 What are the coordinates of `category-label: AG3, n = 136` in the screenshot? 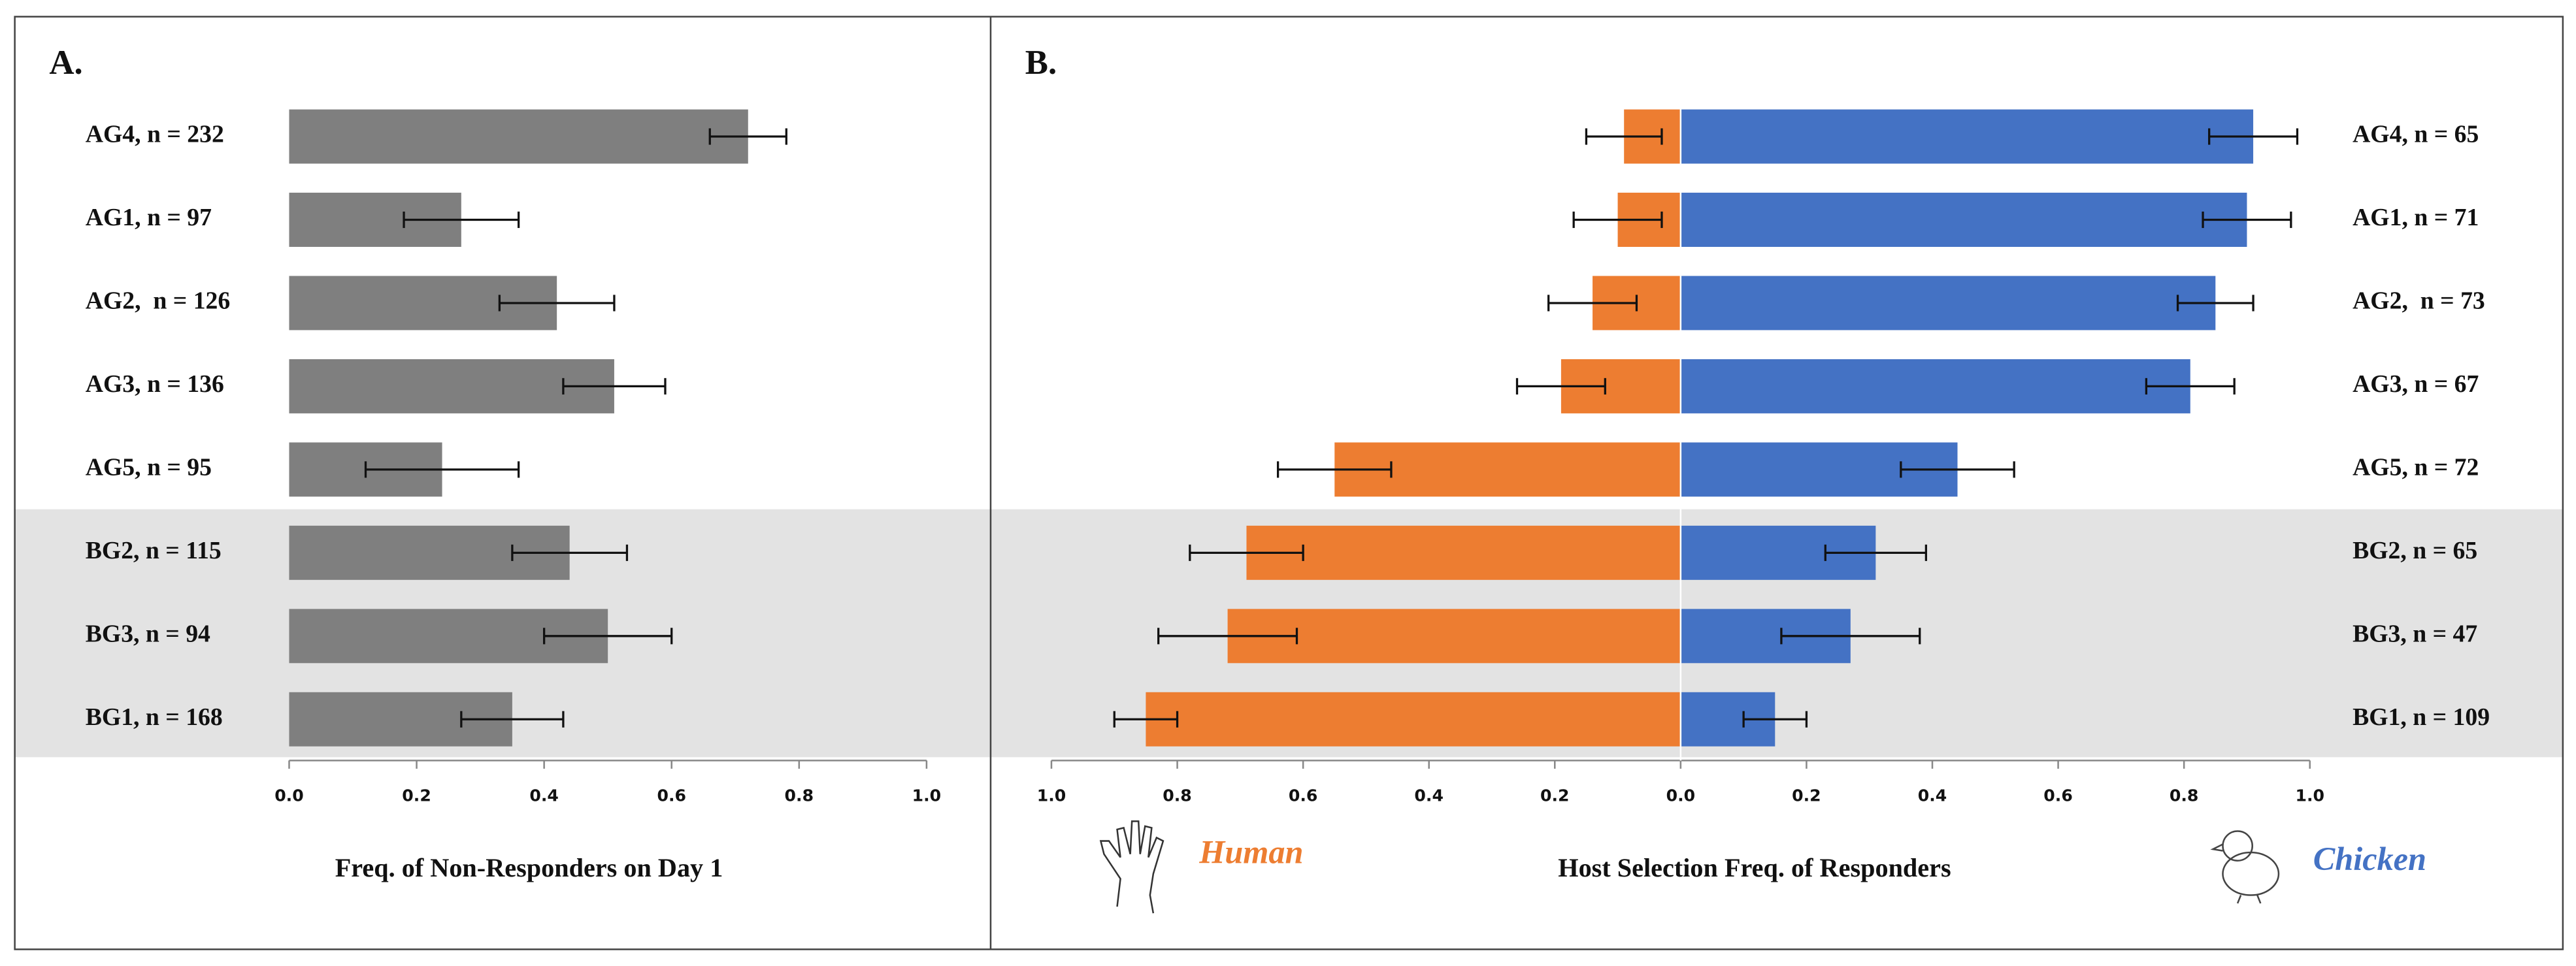 It's located at (155, 384).